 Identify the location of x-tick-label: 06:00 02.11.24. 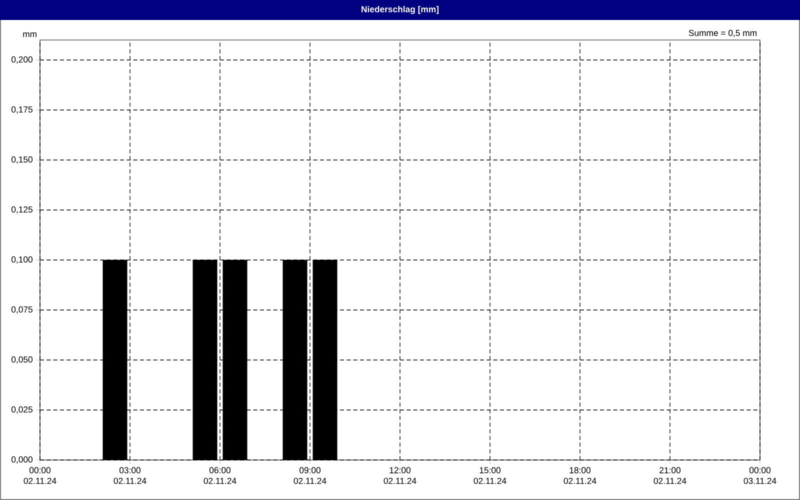
(220, 475).